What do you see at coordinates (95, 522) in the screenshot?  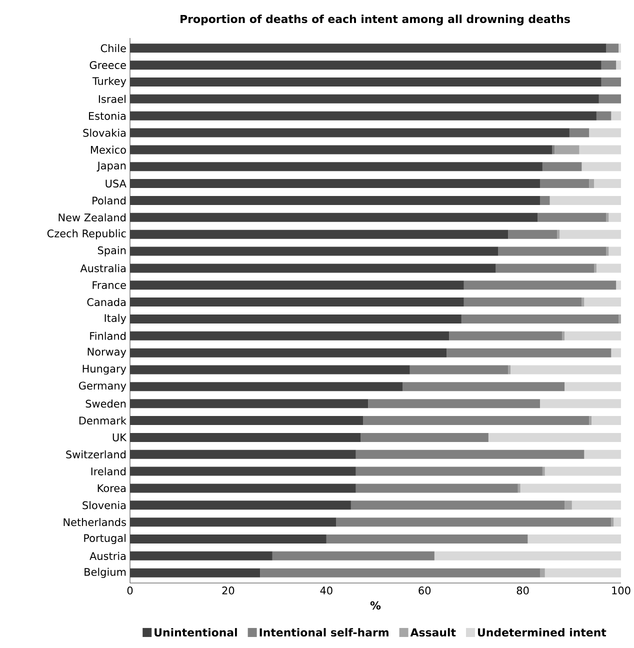 I see `y-tick-label: Netherlands` at bounding box center [95, 522].